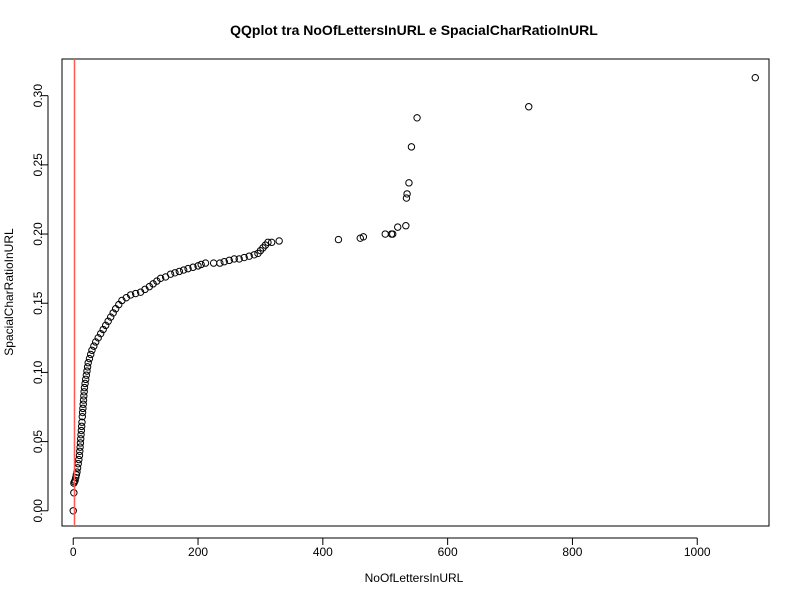 This screenshot has width=800, height=600. I want to click on y-tick-label: 0.15, so click(38, 303).